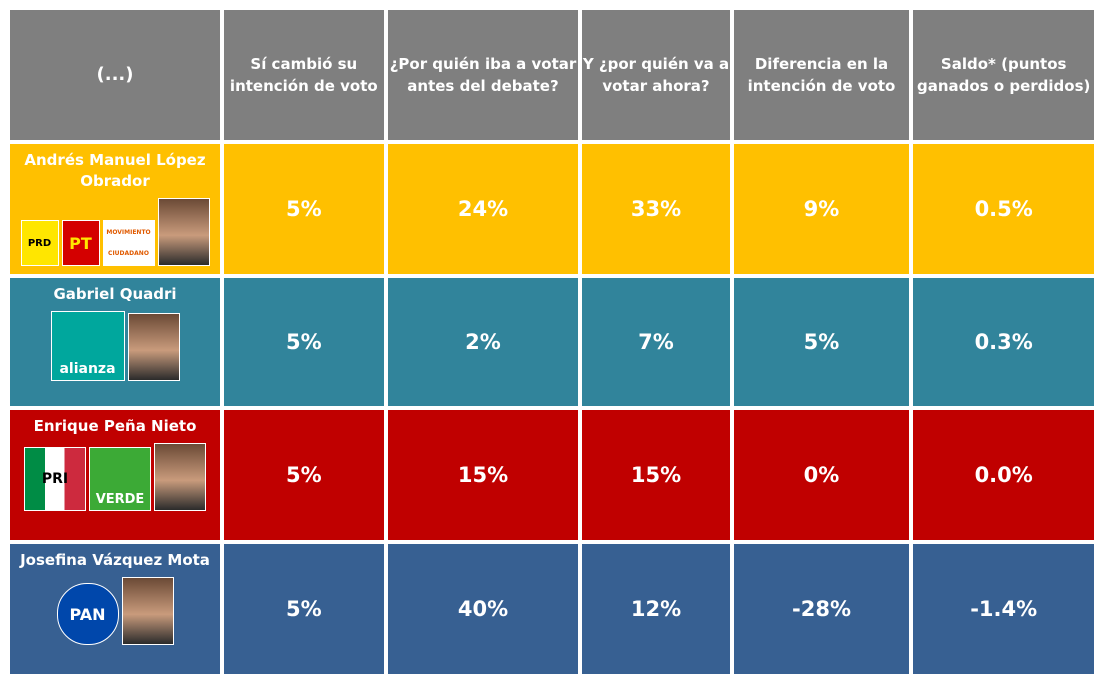  I want to click on value-cell: 40%, so click(483, 609).